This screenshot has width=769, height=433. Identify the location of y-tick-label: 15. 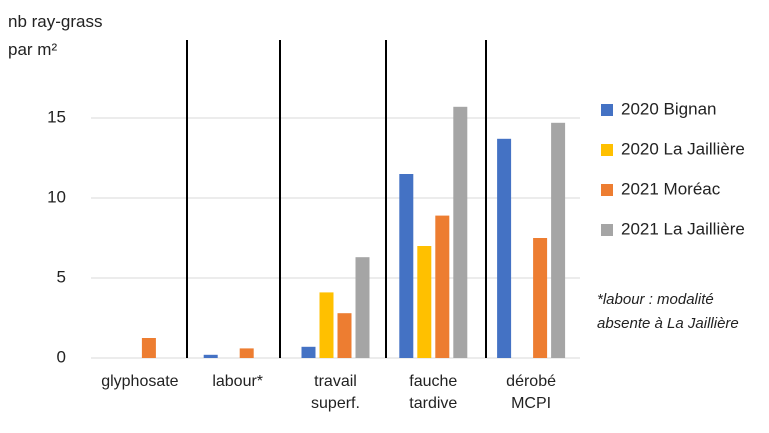
(56, 116).